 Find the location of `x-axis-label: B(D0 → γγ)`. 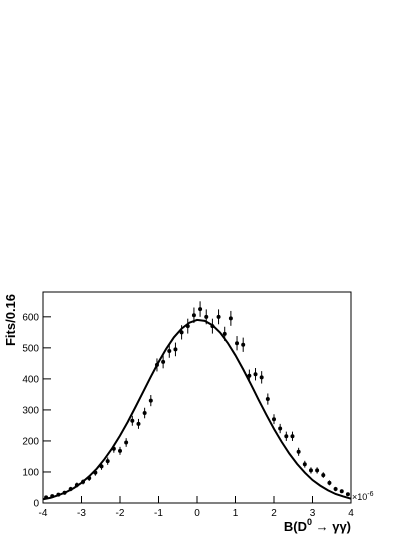

x-axis-label: B(D0 → γγ) is located at coordinates (317, 525).